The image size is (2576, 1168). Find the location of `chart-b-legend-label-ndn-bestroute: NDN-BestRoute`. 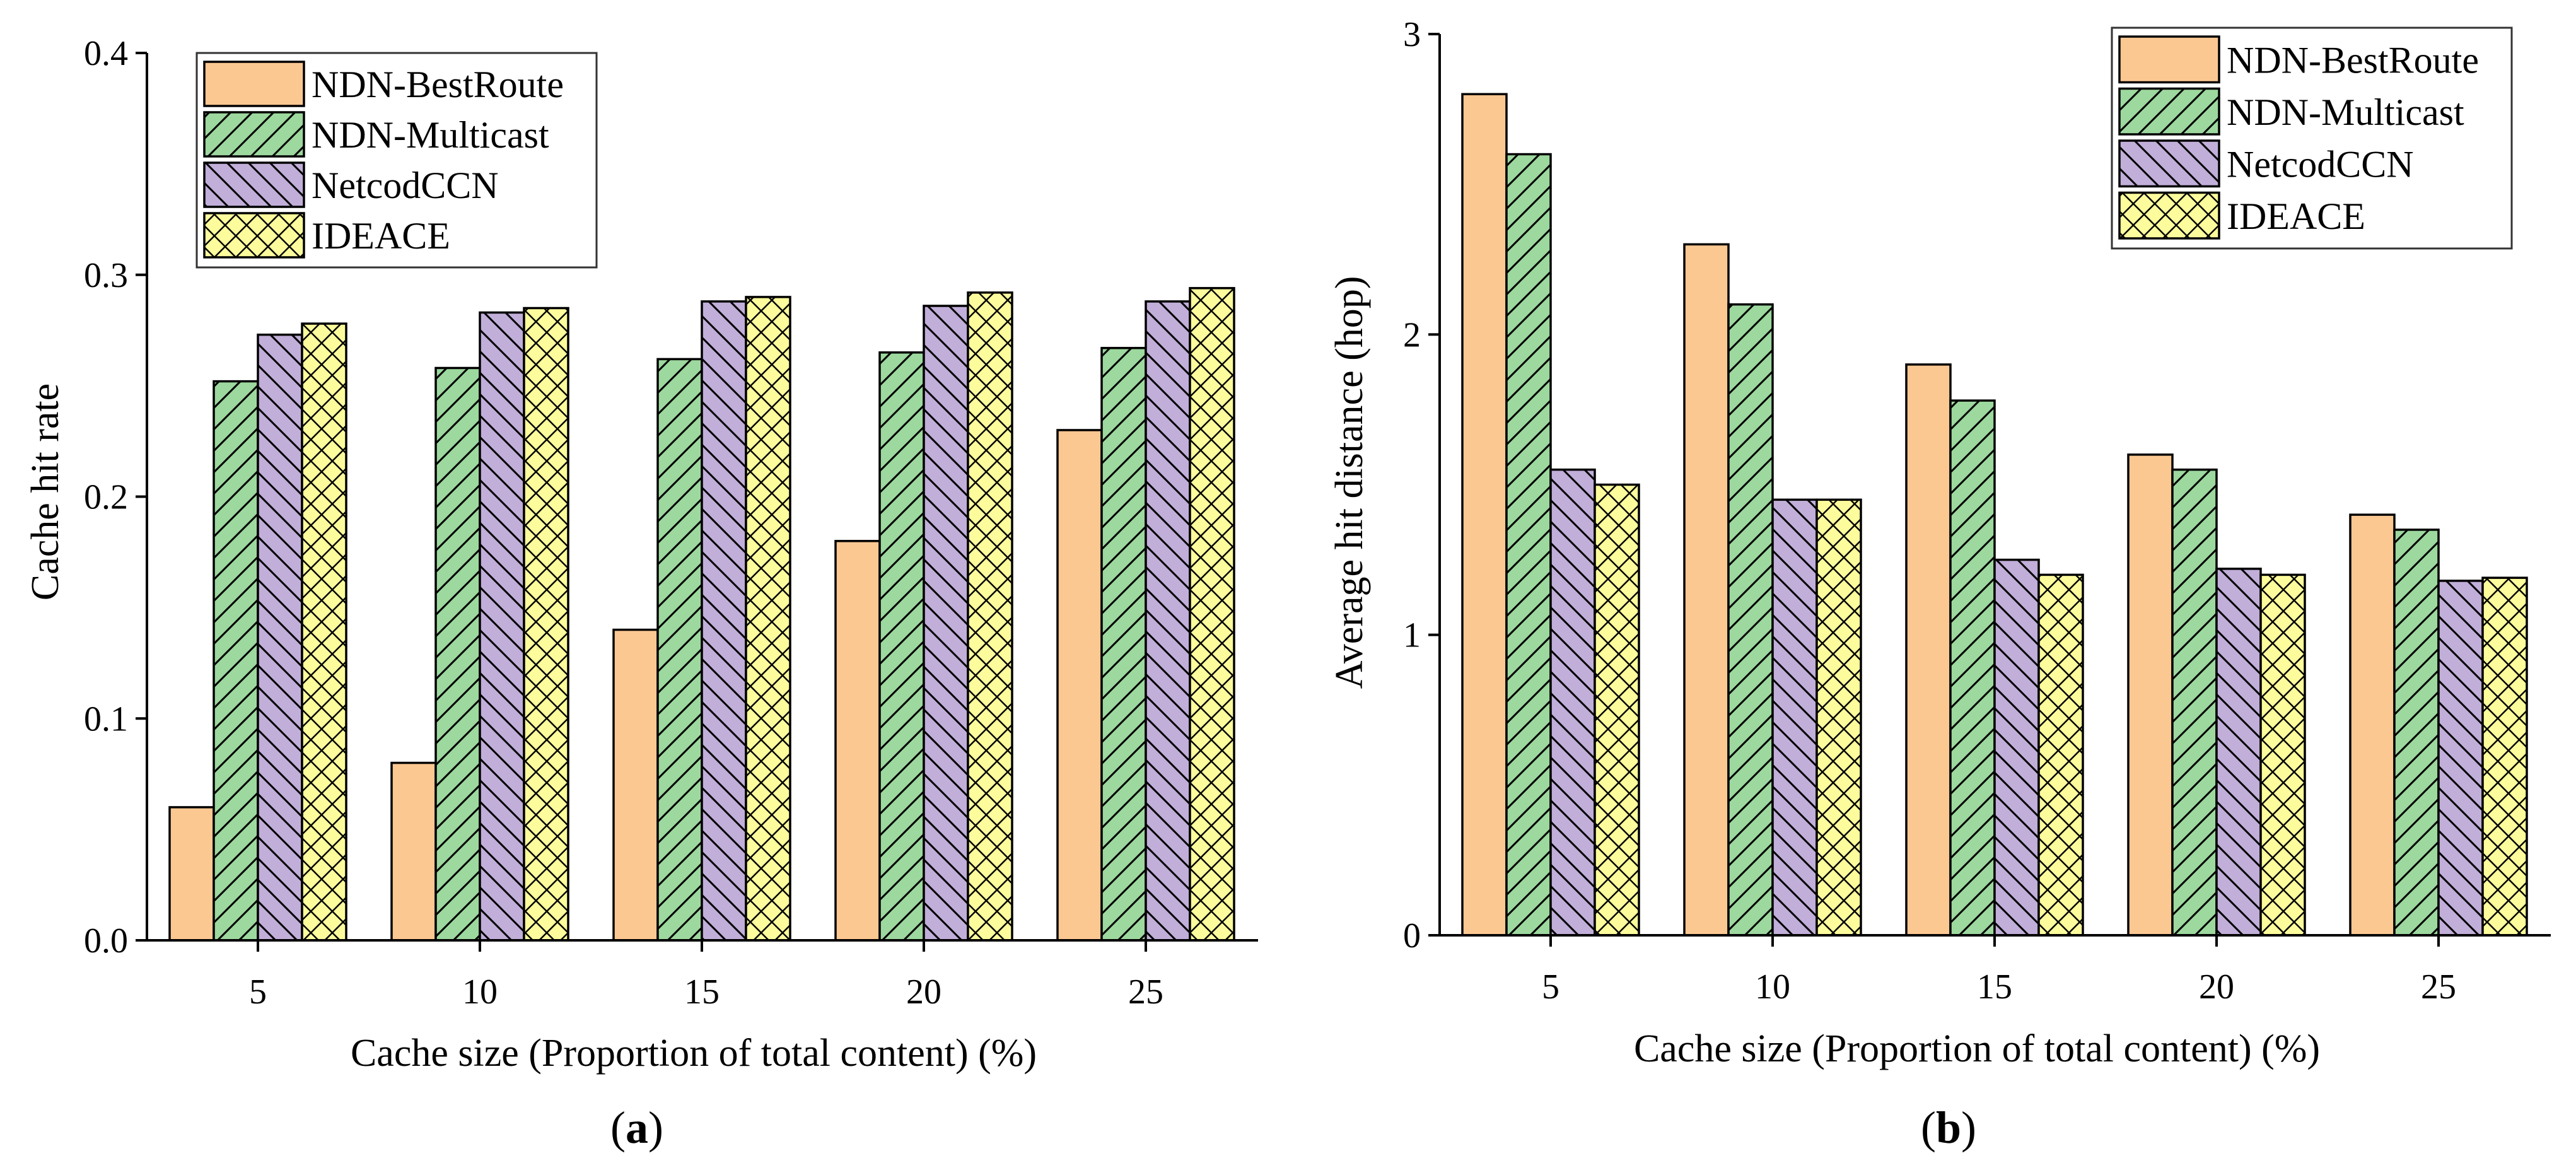

chart-b-legend-label-ndn-bestroute: NDN-BestRoute is located at coordinates (2353, 60).